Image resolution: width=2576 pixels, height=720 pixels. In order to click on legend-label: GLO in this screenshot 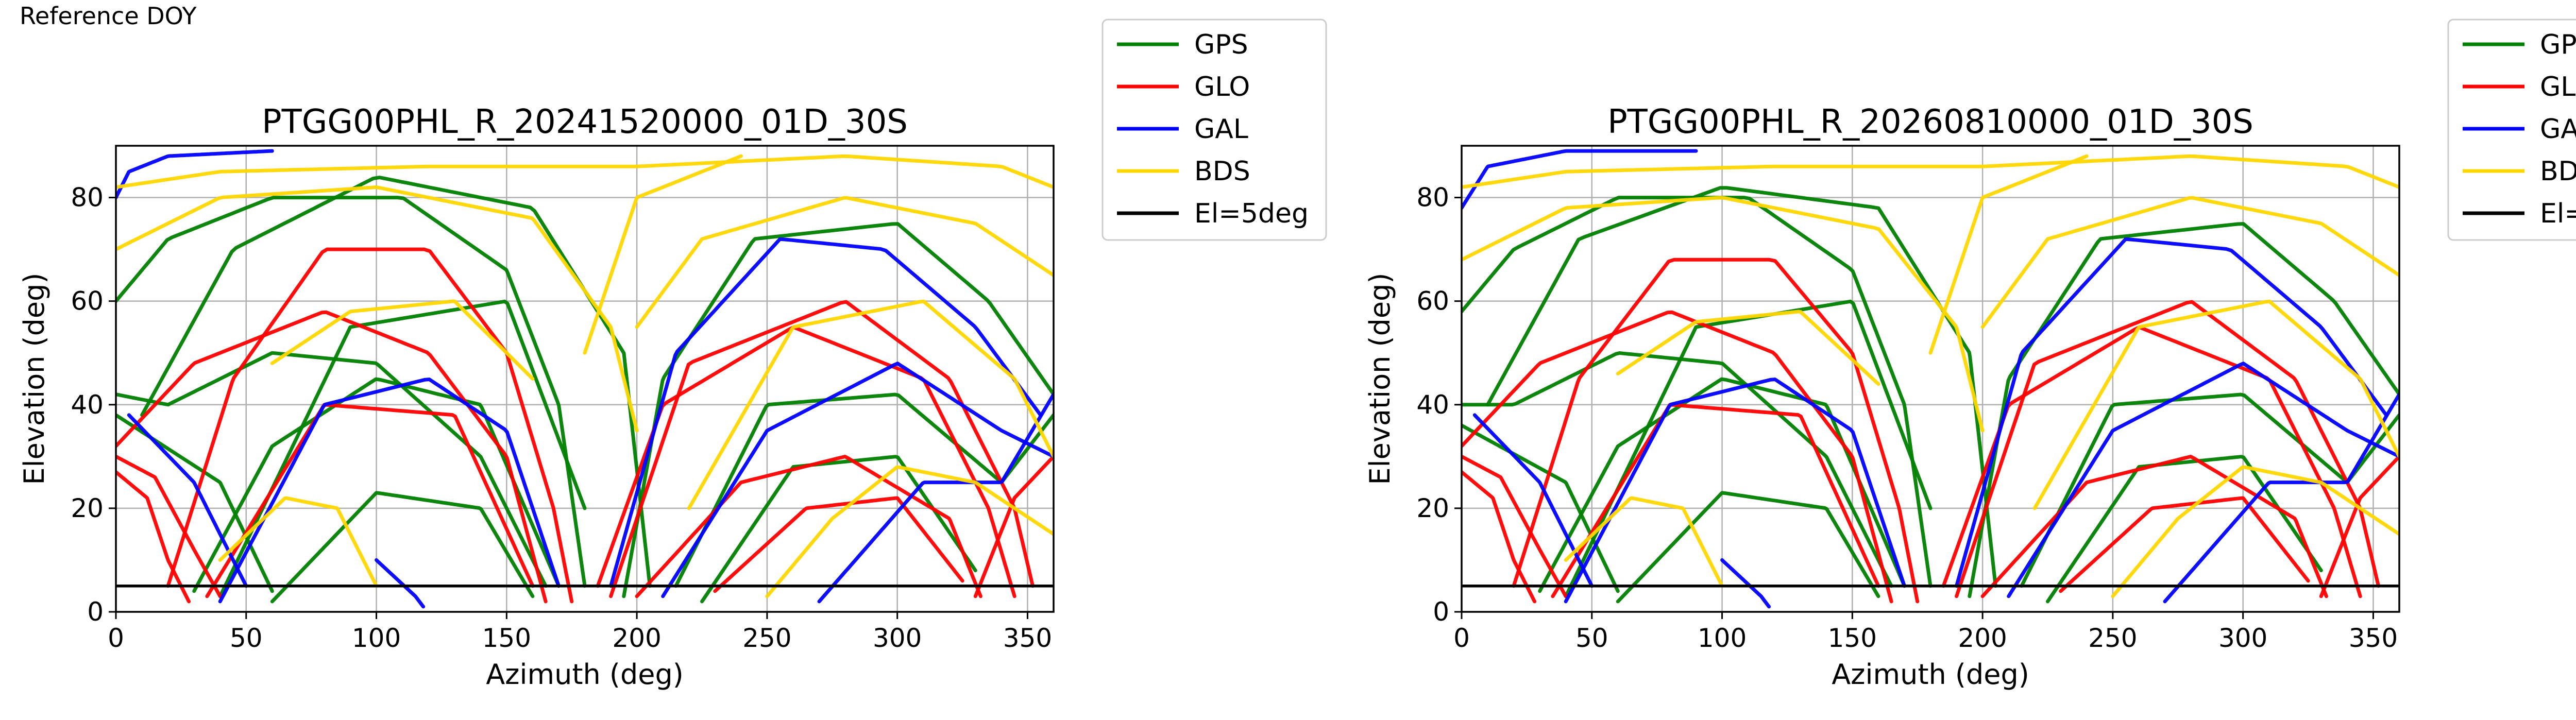, I will do `click(1222, 87)`.